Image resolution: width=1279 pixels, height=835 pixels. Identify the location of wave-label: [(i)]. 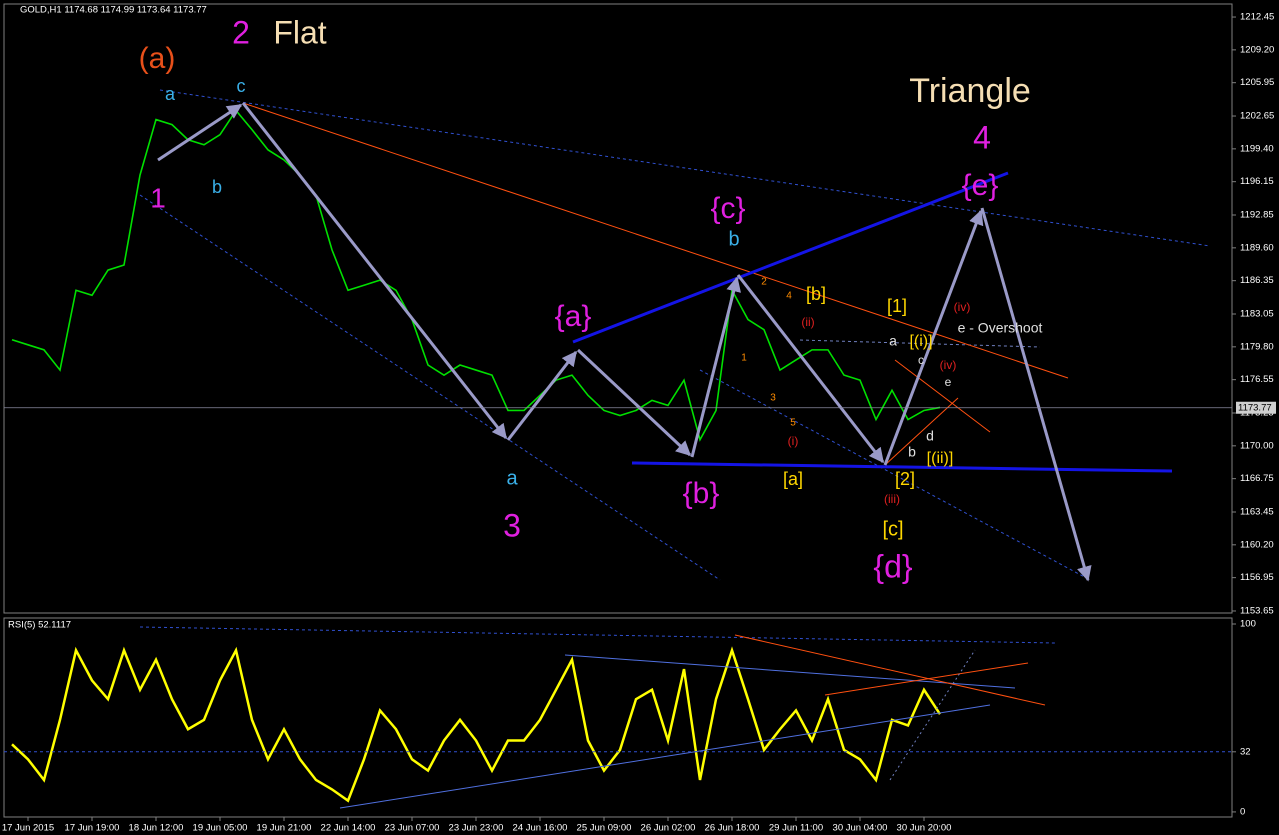
(920, 341).